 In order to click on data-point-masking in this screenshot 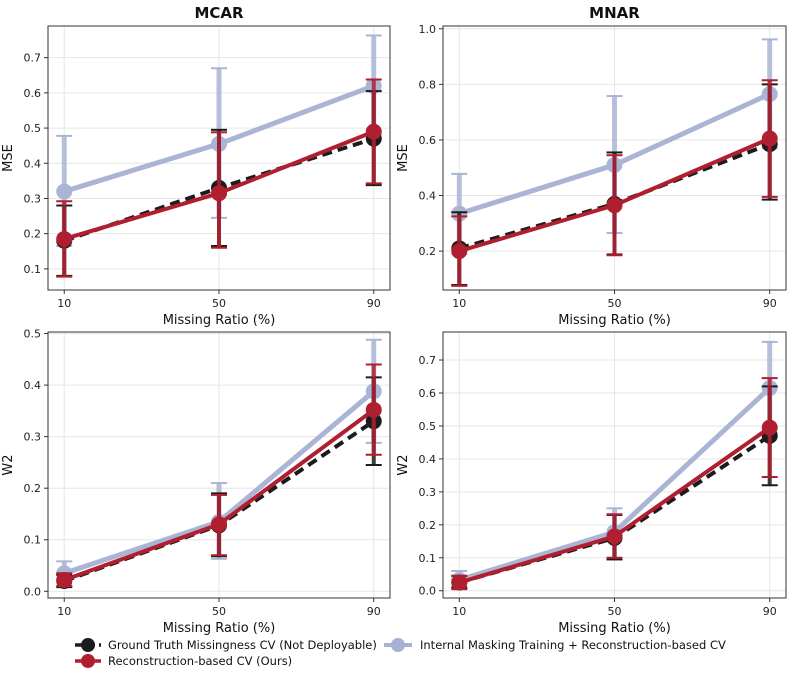, I will do `click(64, 191)`.